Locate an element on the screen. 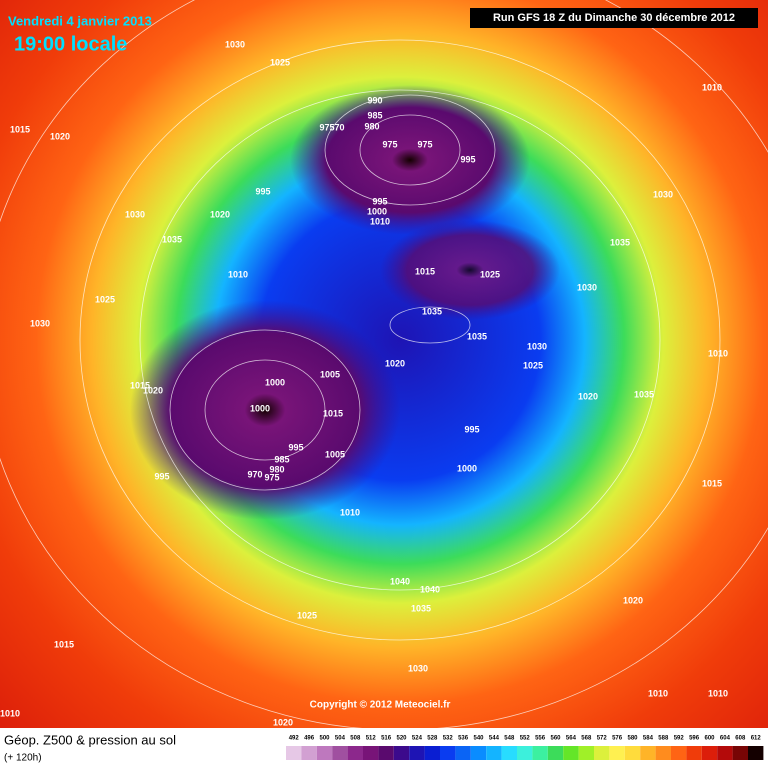 This screenshot has height=773, width=768. isobar-label: 985 is located at coordinates (374, 115).